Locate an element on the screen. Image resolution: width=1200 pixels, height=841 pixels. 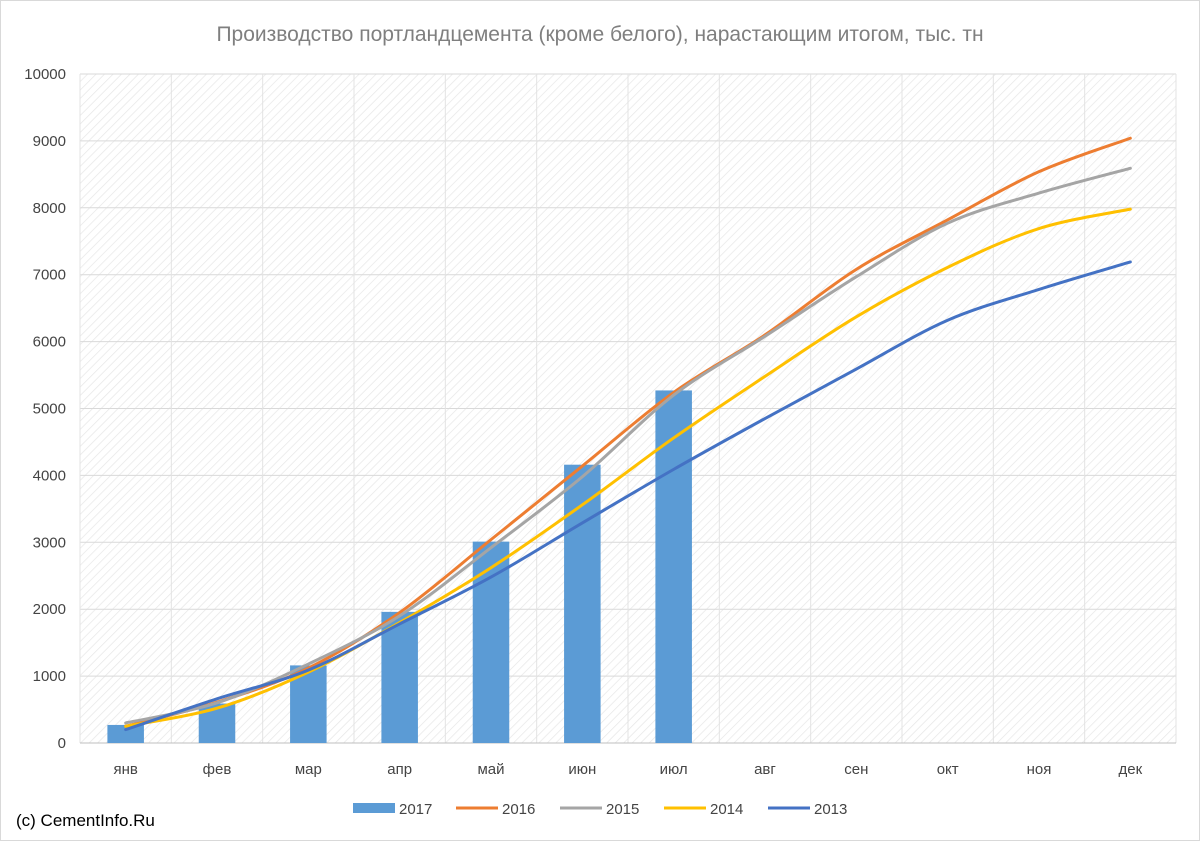
bar-2017-май is located at coordinates (491, 642).